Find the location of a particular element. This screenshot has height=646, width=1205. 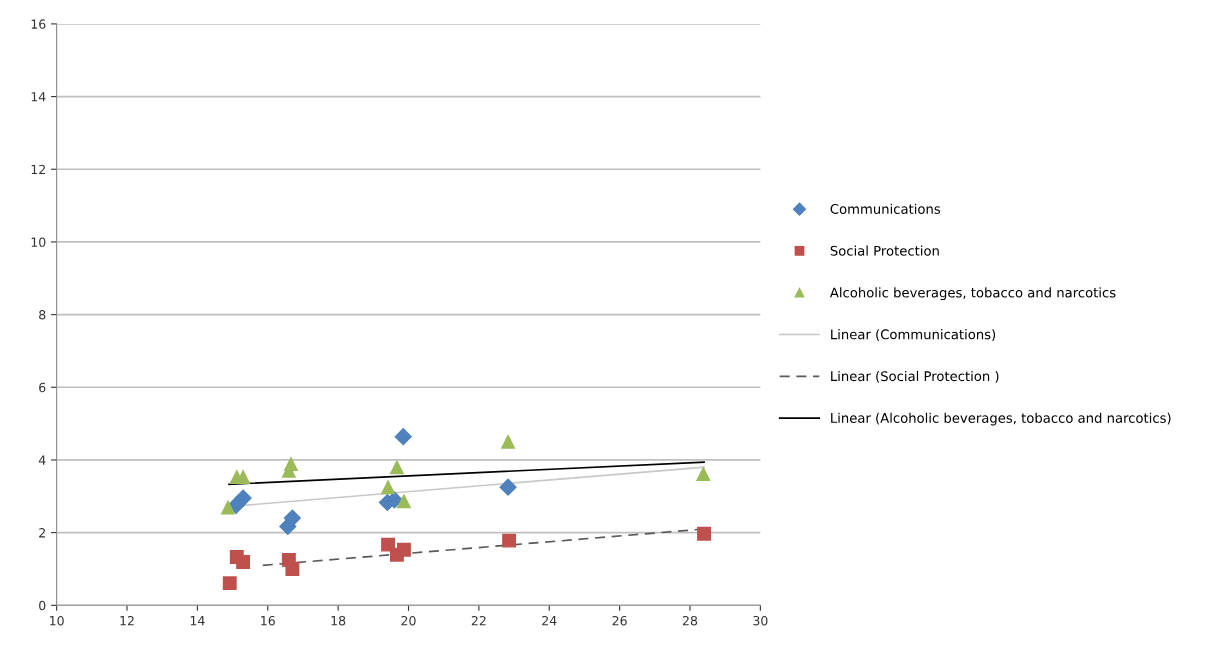

y-tick-label: 4 is located at coordinates (42, 460).